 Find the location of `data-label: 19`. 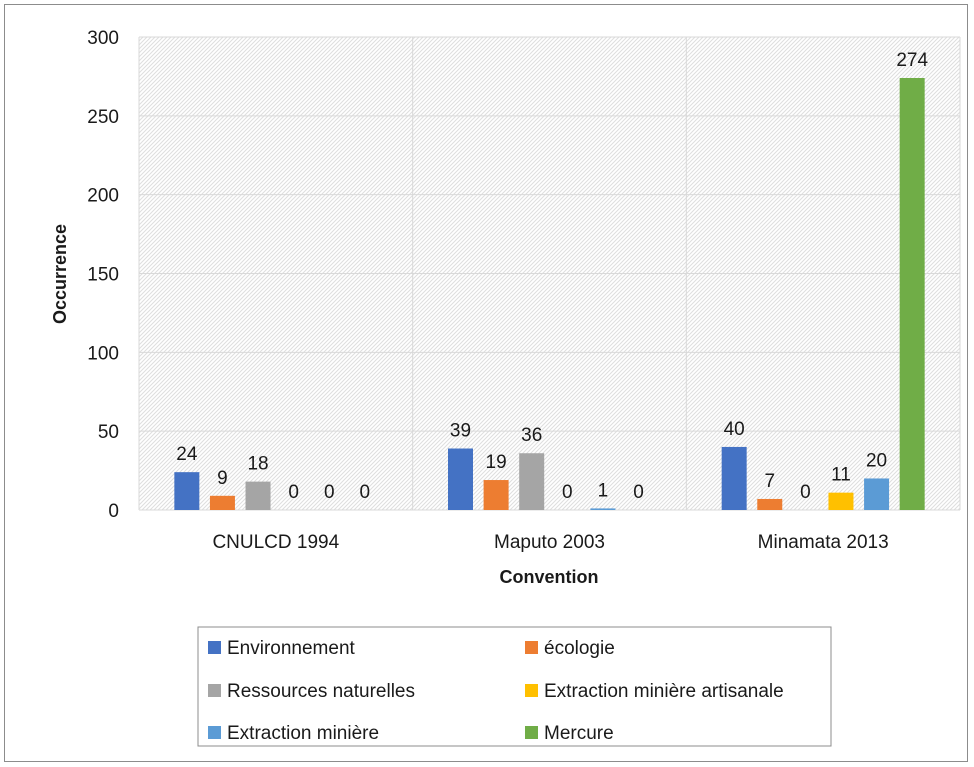

data-label: 19 is located at coordinates (496, 462).